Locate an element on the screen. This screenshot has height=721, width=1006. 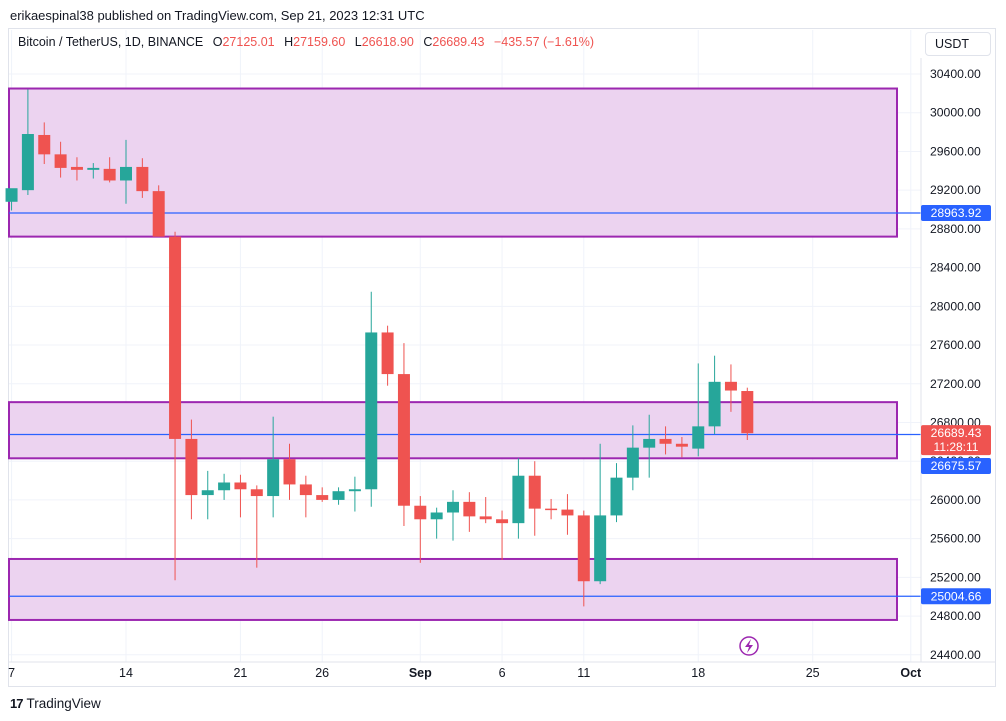
price-tick-label: 30400.00 is located at coordinates (955, 74).